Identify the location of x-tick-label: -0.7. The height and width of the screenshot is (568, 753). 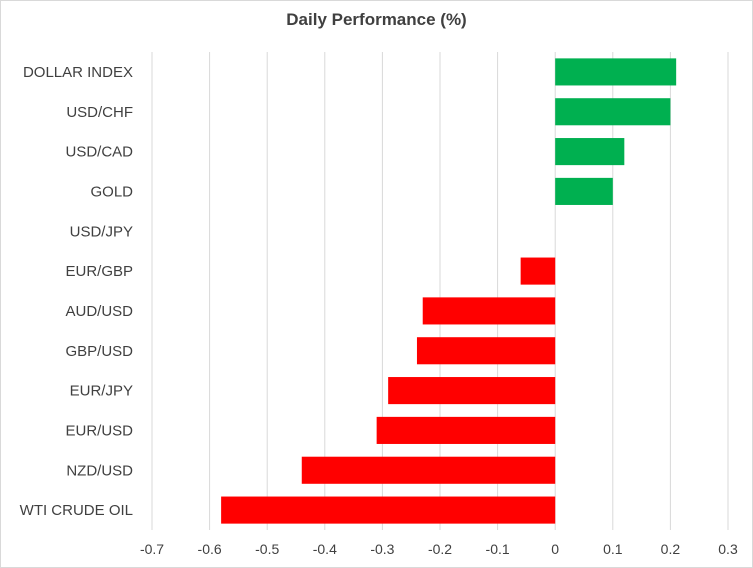
(152, 549).